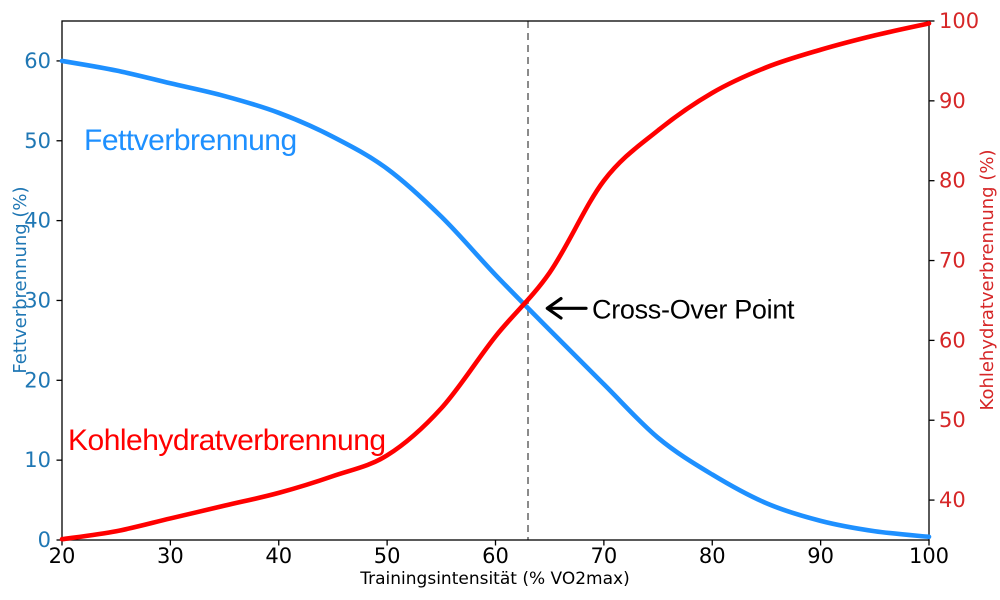  Describe the element at coordinates (952, 340) in the screenshot. I see `right-y-tick-label: 60` at that location.